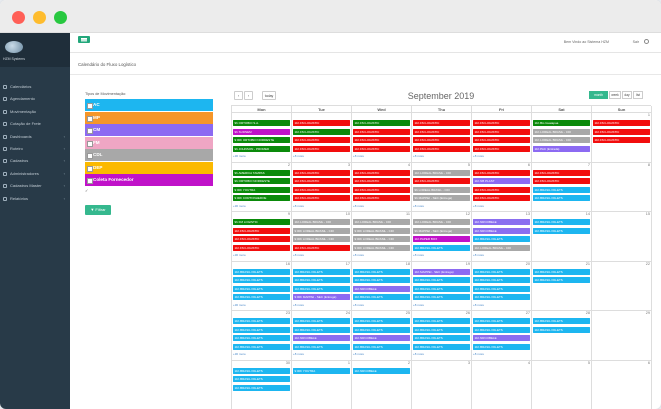 Image resolution: width=661 pixels, height=409 pixels. I want to click on sidebar-item: Roteiro ‹, so click(35, 149).